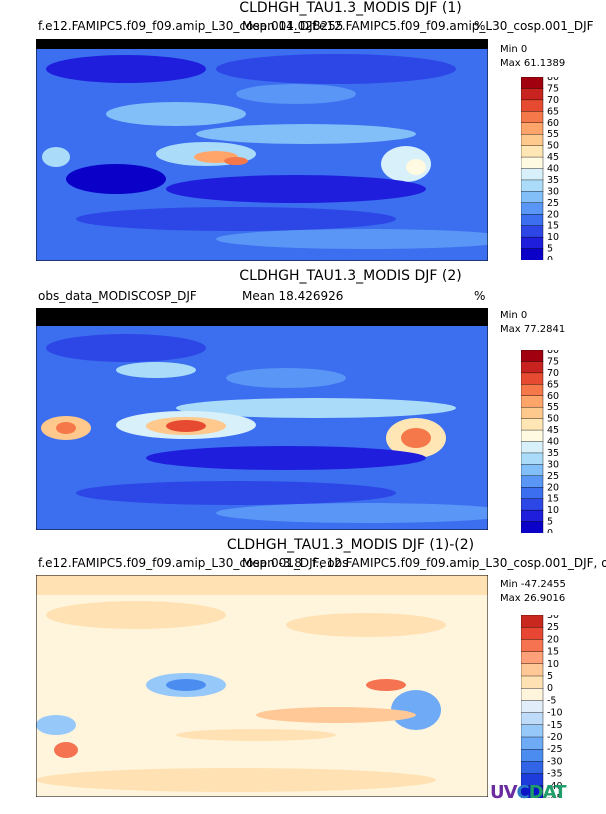  I want to click on colorbar-1: 80757065605550454035302520151050, so click(540, 168).